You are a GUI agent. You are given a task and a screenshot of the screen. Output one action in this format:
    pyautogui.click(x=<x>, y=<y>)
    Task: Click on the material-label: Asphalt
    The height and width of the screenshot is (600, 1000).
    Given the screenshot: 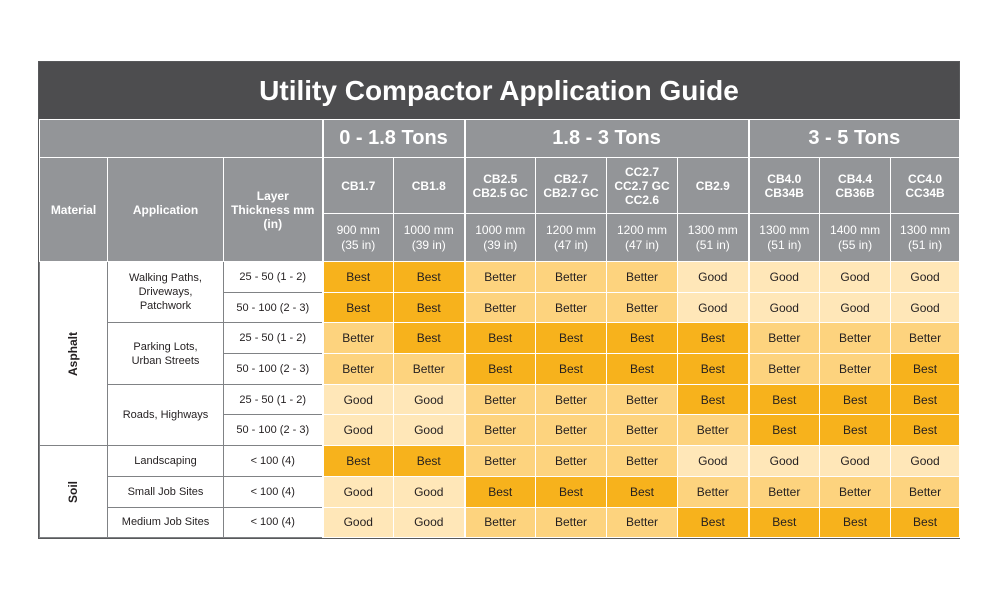 What is the action you would take?
    pyautogui.click(x=73, y=353)
    